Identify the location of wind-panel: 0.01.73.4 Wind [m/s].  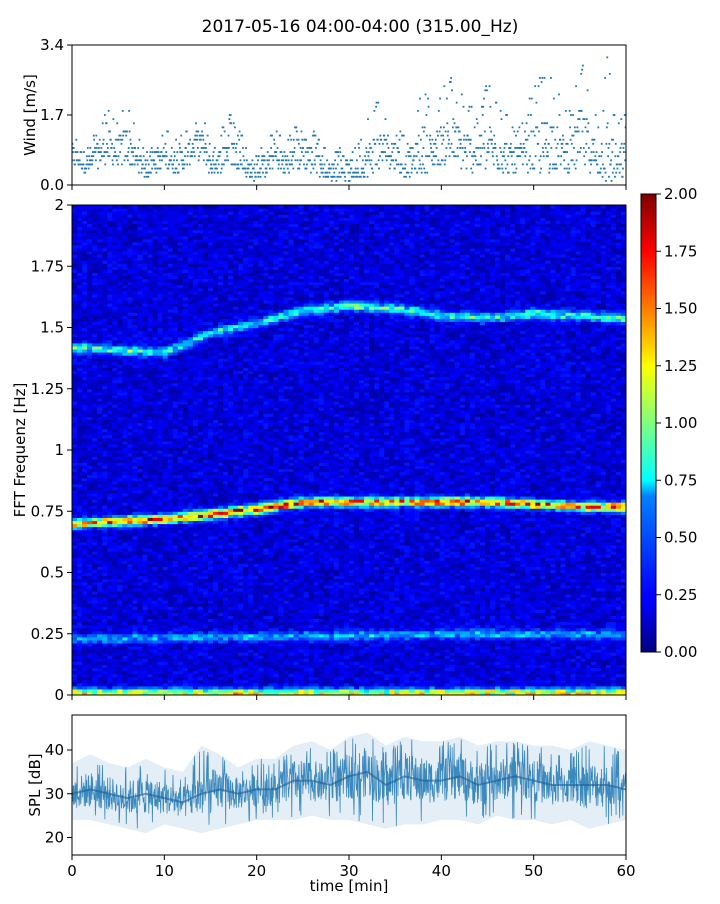
(324, 115).